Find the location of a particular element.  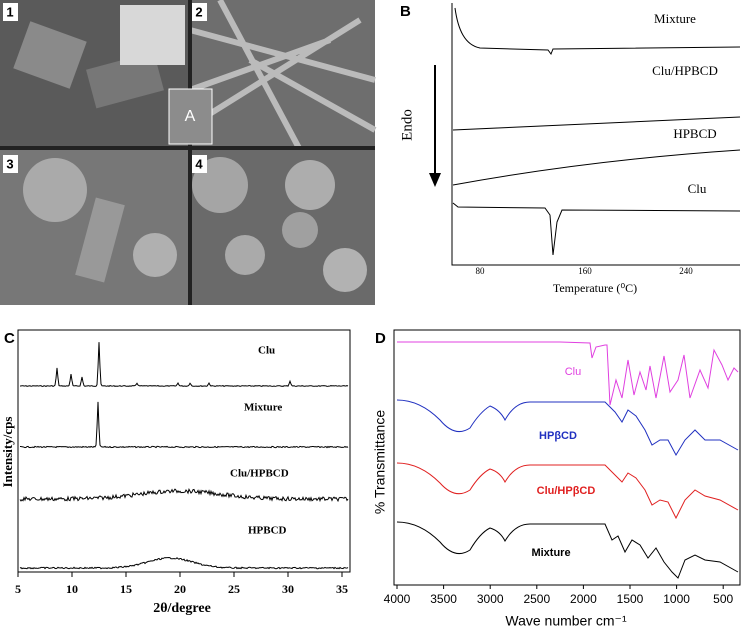

fibers is located at coordinates (282, 76).